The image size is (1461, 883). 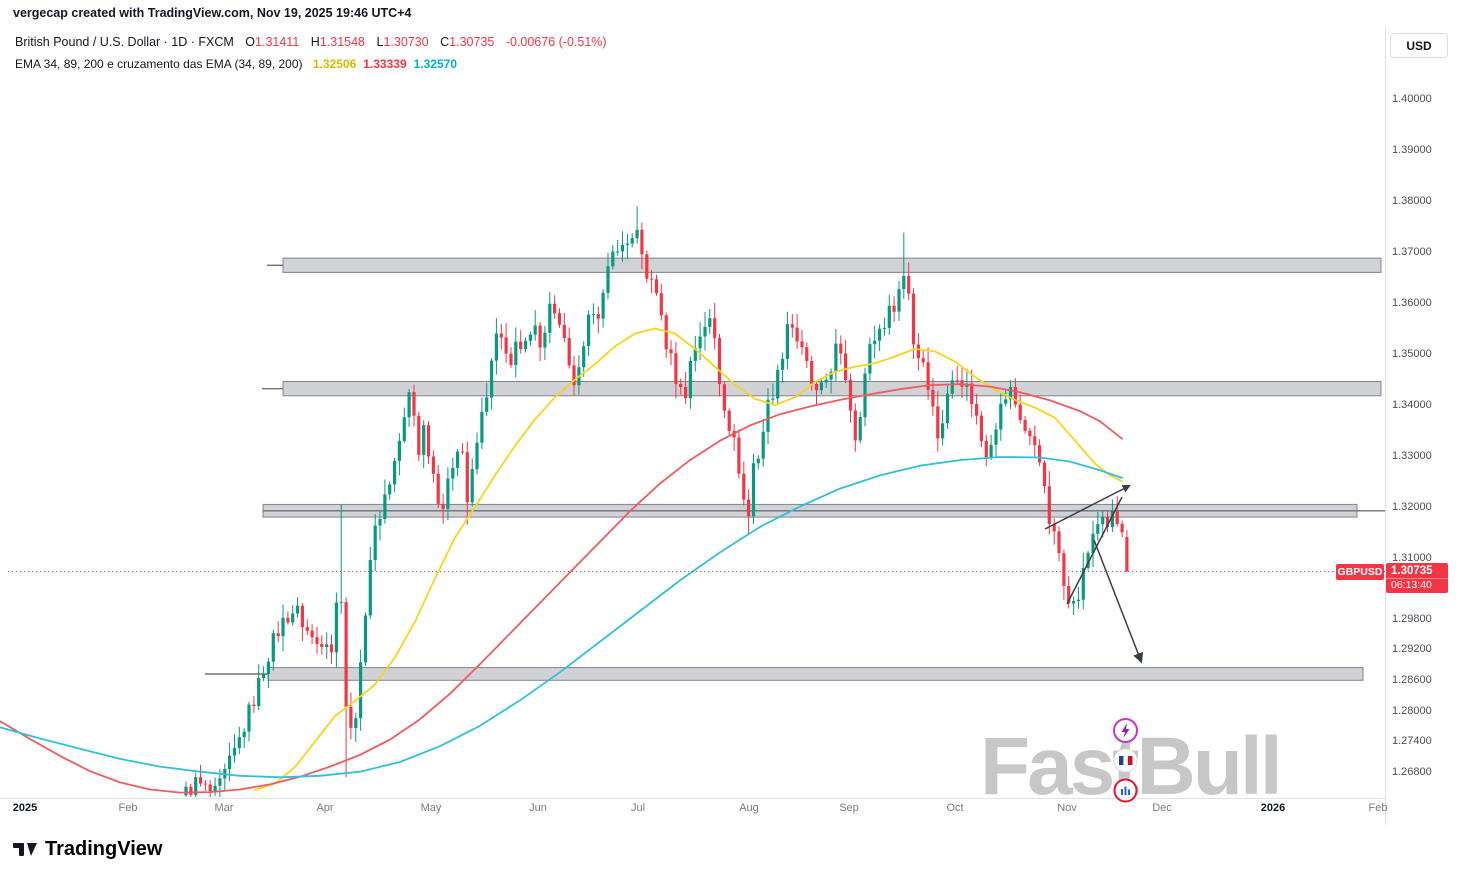 What do you see at coordinates (431, 808) in the screenshot?
I see `time-axis-label: May` at bounding box center [431, 808].